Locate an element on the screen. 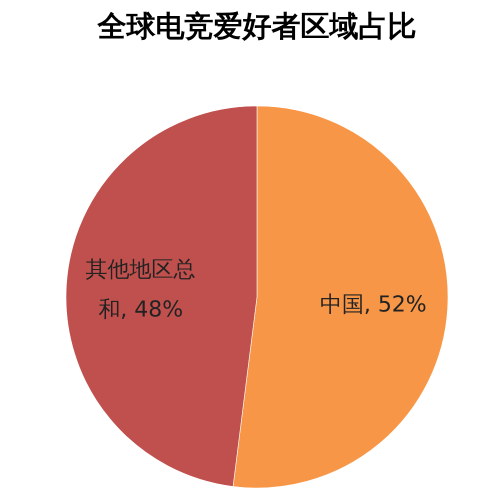 The width and height of the screenshot is (496, 504). slice-label: 中国, 52% is located at coordinates (373, 304).